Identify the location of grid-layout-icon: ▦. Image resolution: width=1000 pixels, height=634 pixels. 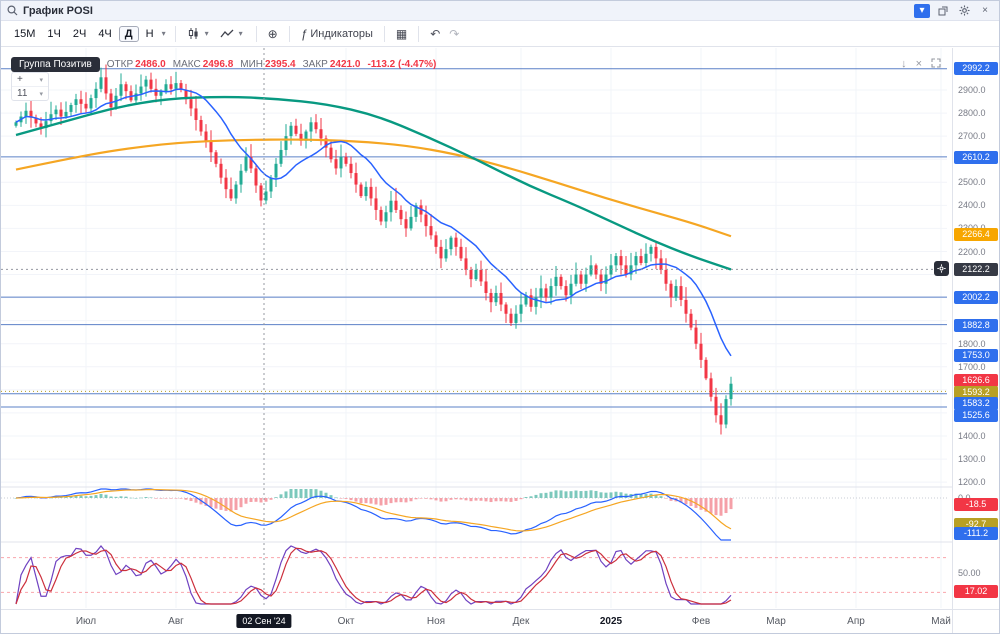
(401, 33).